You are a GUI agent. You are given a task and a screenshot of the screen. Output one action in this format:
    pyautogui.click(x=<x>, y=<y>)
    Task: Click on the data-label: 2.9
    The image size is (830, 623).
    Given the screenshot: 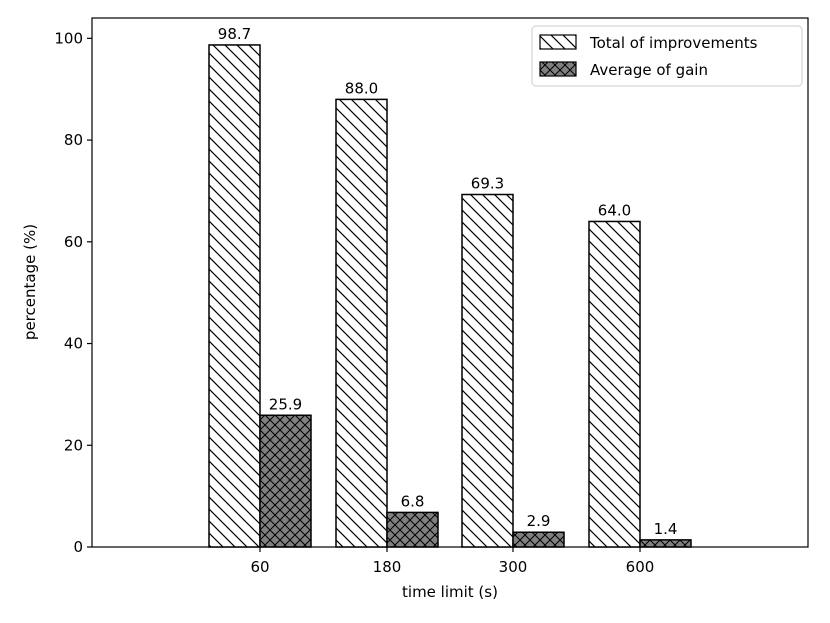 What is the action you would take?
    pyautogui.click(x=539, y=521)
    